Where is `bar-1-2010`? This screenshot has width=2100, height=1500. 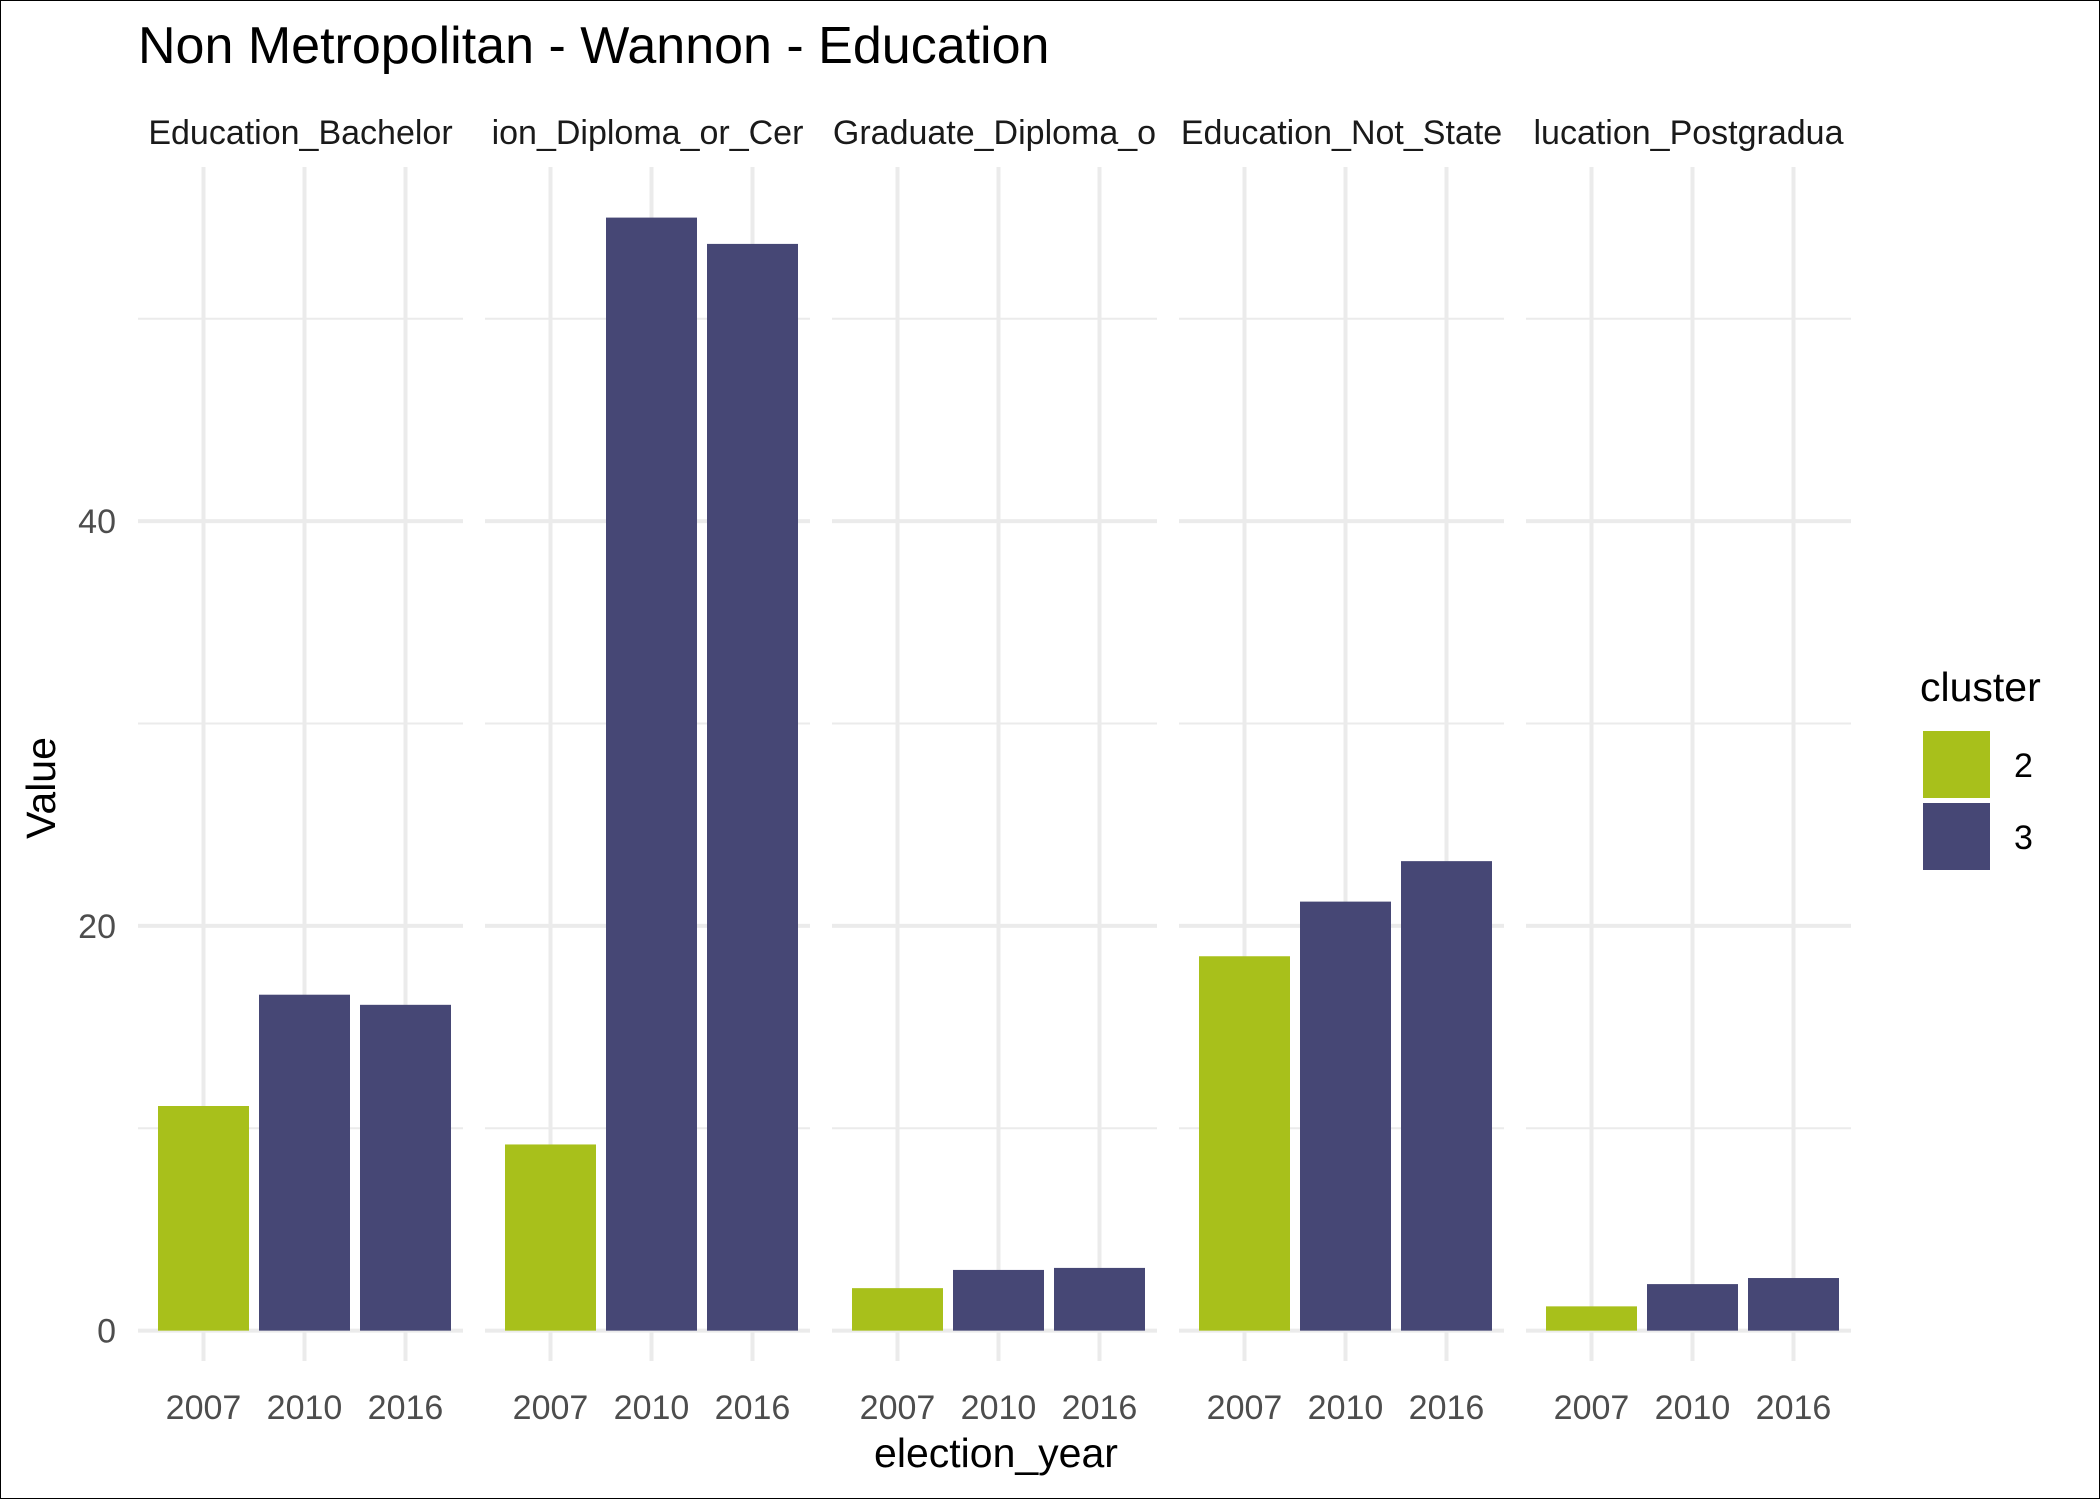 bar-1-2010 is located at coordinates (651, 774).